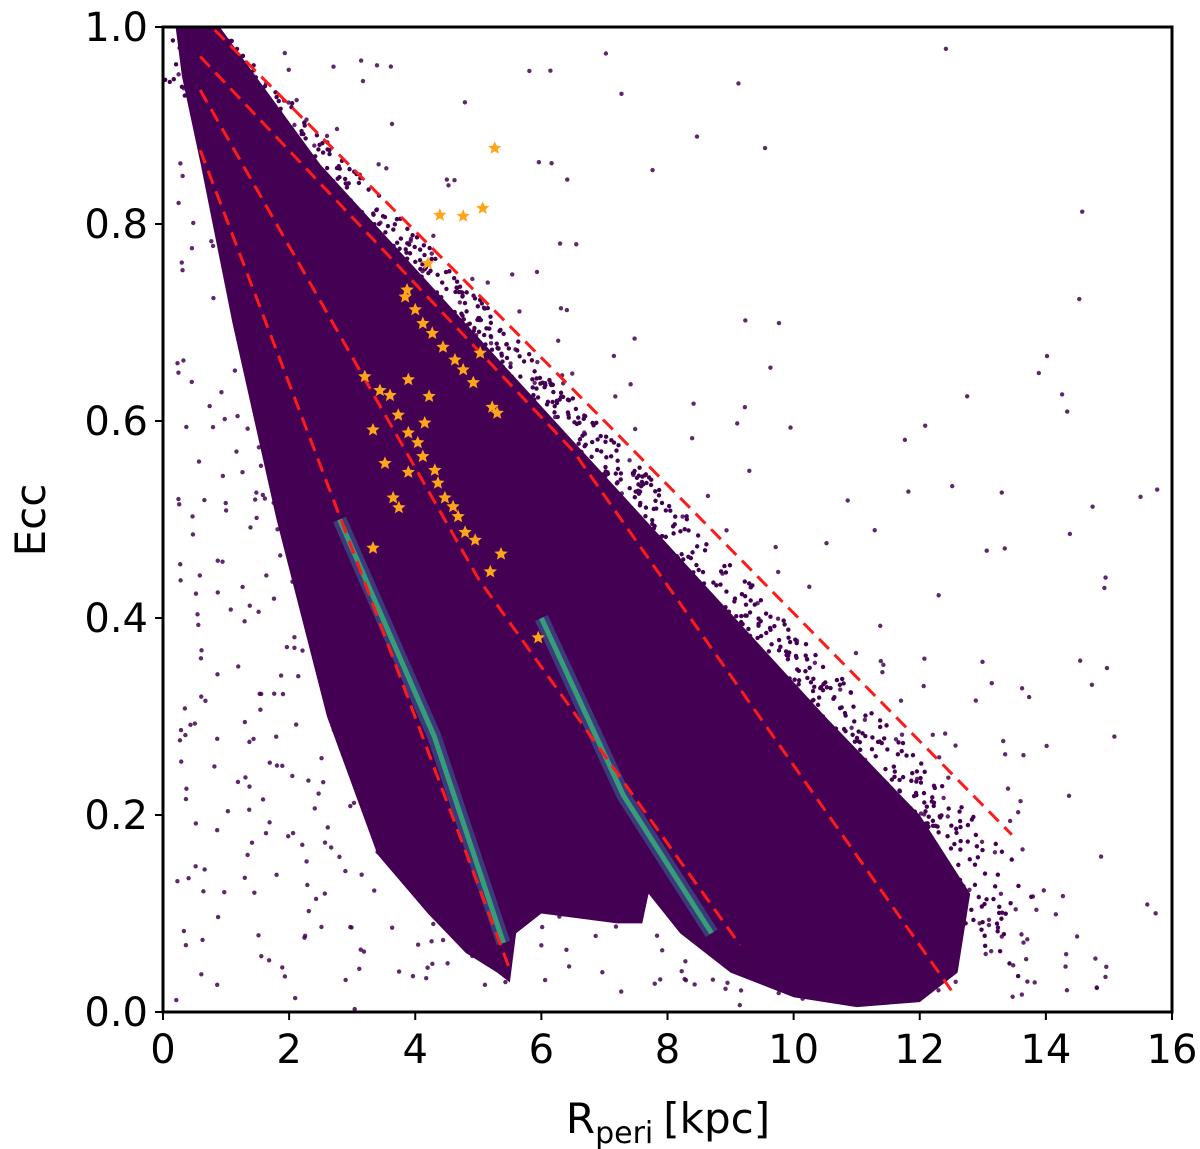  I want to click on x-tick-label: 0, so click(162, 1050).